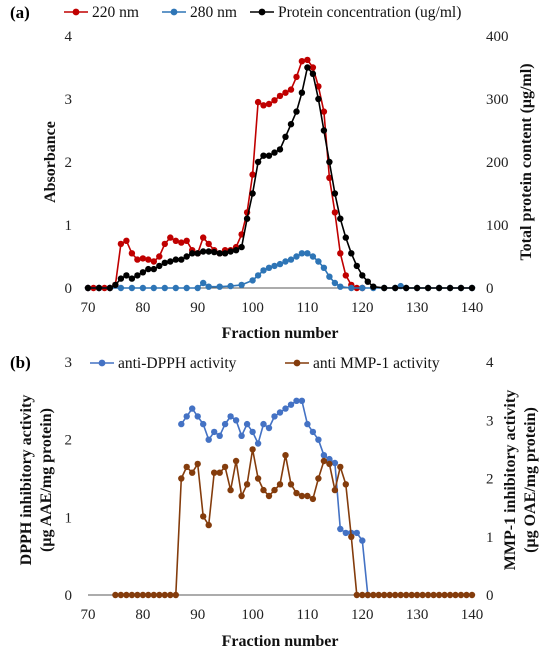 The height and width of the screenshot is (654, 550). I want to click on y-tick-label-b-2: 2, so click(69, 441).